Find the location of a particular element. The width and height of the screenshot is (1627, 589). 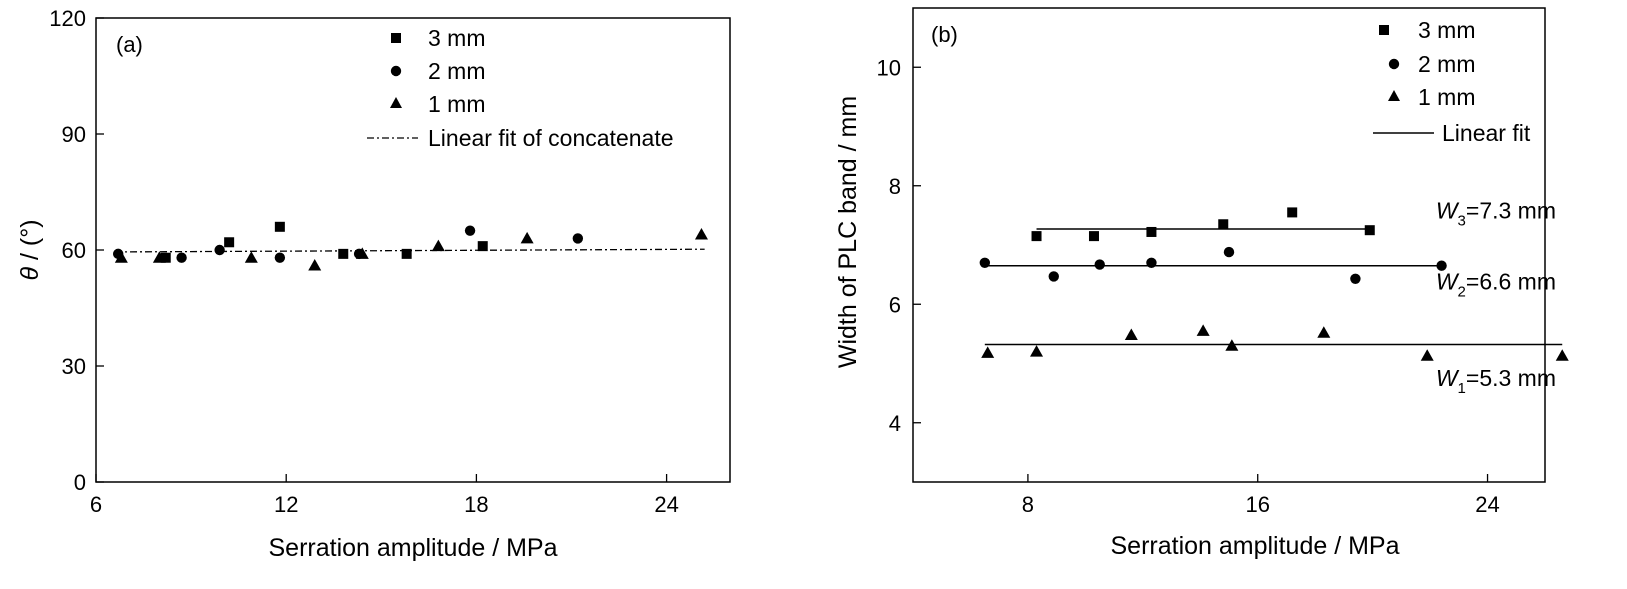

annotation-subscript: 3 is located at coordinates (1462, 220).